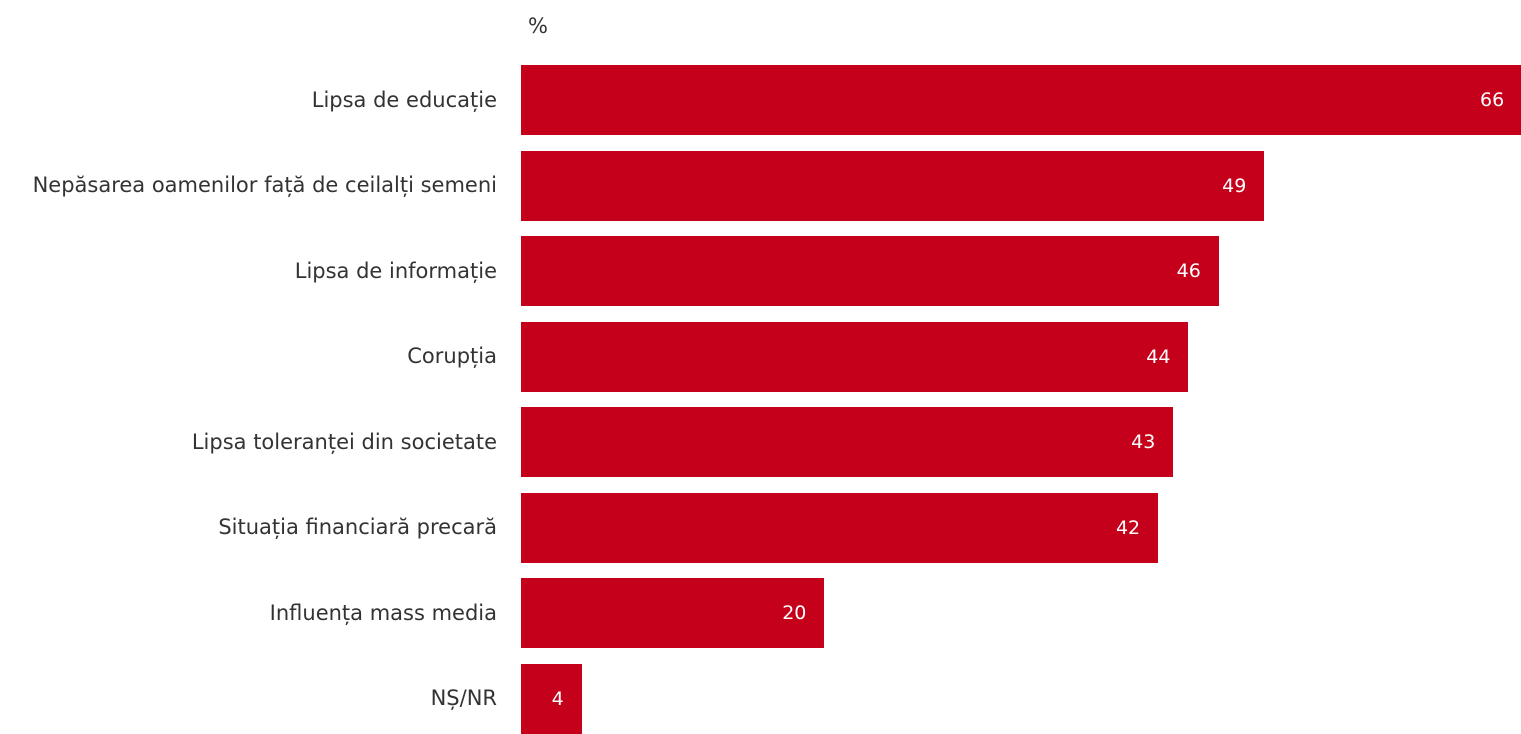  What do you see at coordinates (383, 612) in the screenshot?
I see `category-label-text: Influența mass media` at bounding box center [383, 612].